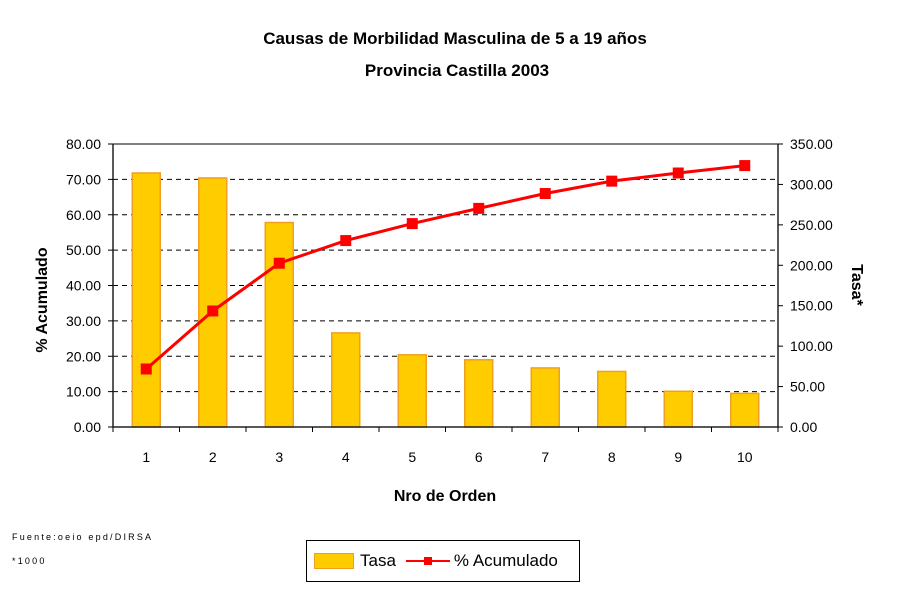 The image size is (900, 600). Describe the element at coordinates (346, 457) in the screenshot. I see `x-tick-label: 4` at that location.